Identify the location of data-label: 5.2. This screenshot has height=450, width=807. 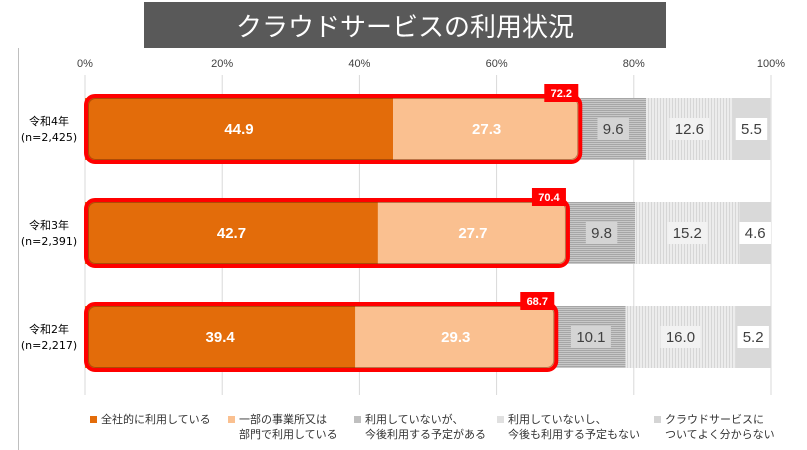
(753, 337).